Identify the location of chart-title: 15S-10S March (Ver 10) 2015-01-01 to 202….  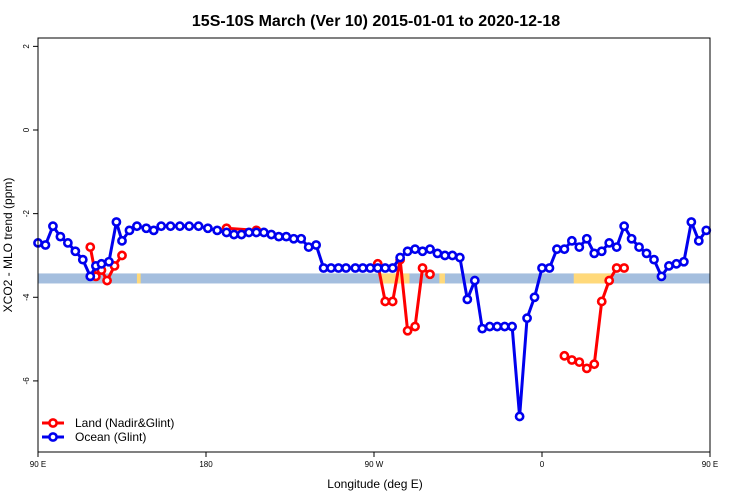
(376, 21).